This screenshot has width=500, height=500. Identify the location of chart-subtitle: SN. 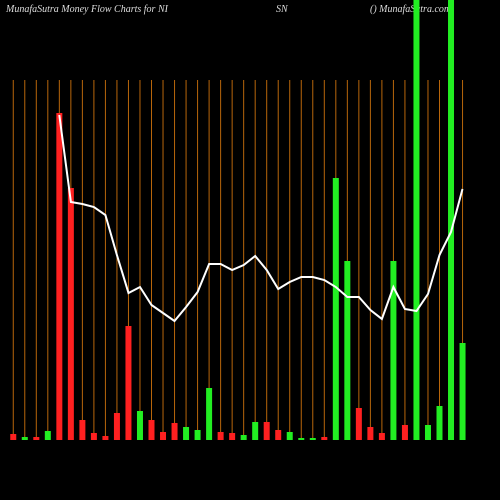
(282, 9).